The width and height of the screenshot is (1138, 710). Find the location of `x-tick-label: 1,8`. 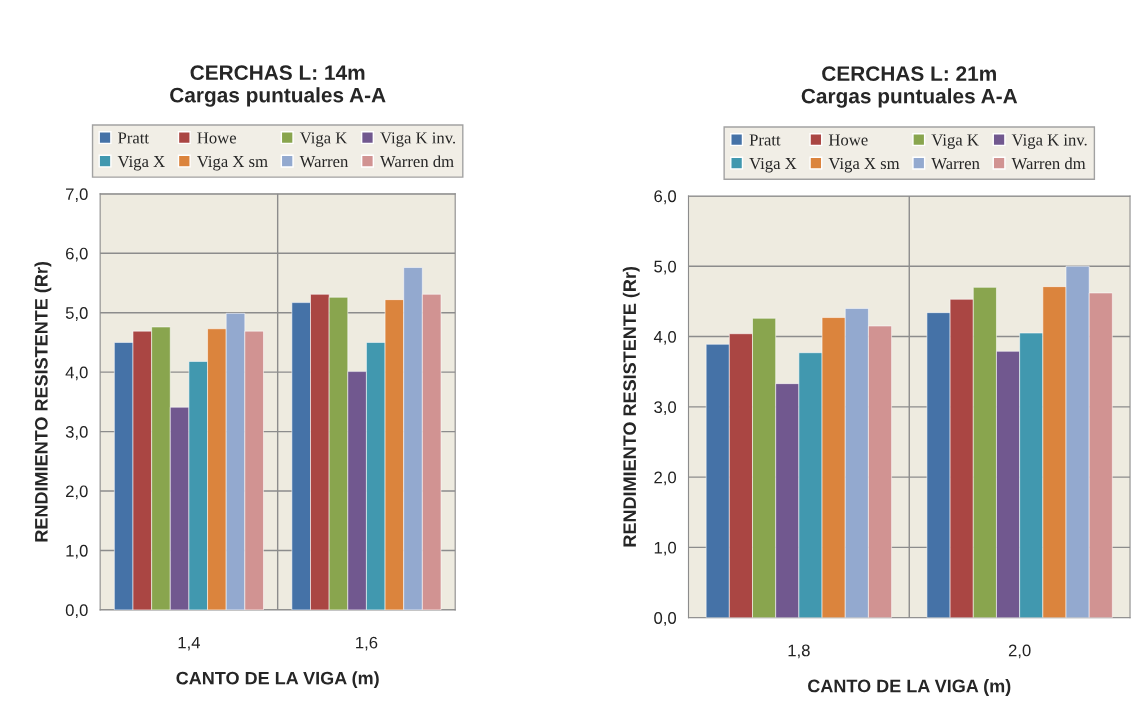

x-tick-label: 1,8 is located at coordinates (799, 651).